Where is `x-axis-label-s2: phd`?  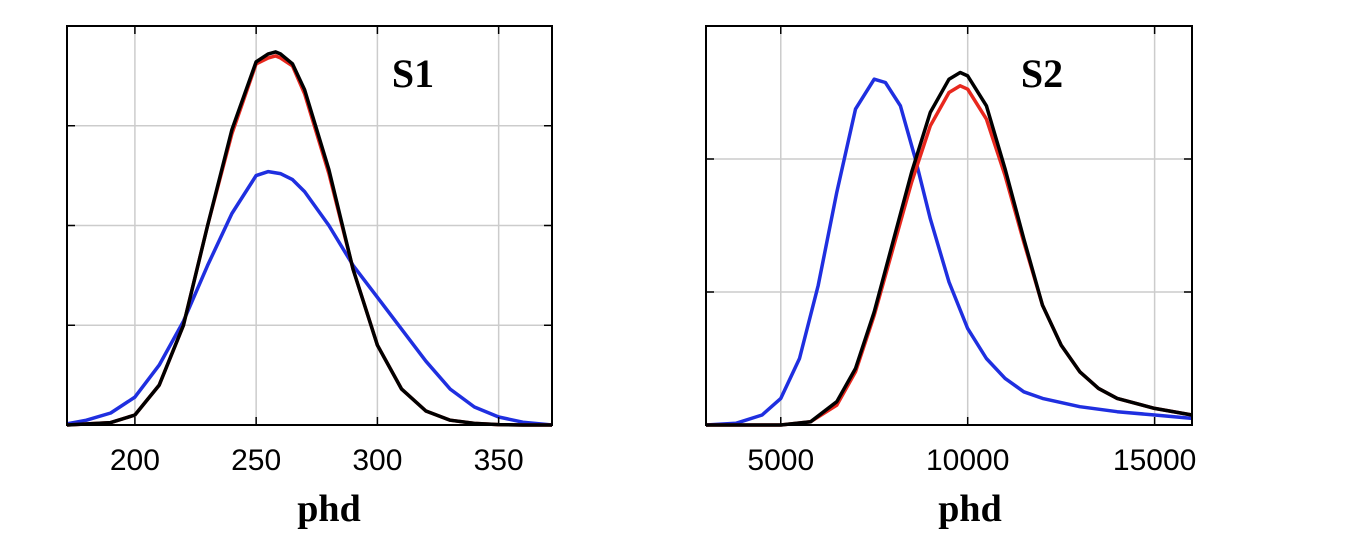 x-axis-label-s2: phd is located at coordinates (969, 509).